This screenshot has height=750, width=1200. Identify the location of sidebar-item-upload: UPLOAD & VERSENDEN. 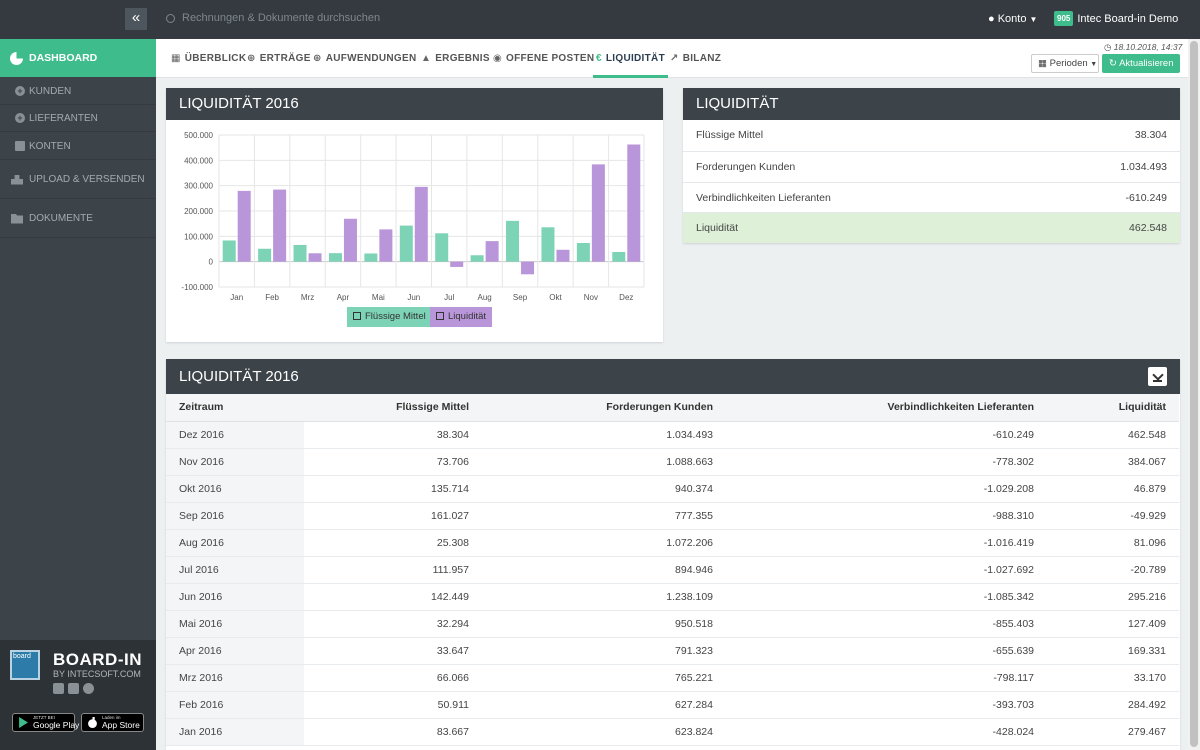
(78, 180).